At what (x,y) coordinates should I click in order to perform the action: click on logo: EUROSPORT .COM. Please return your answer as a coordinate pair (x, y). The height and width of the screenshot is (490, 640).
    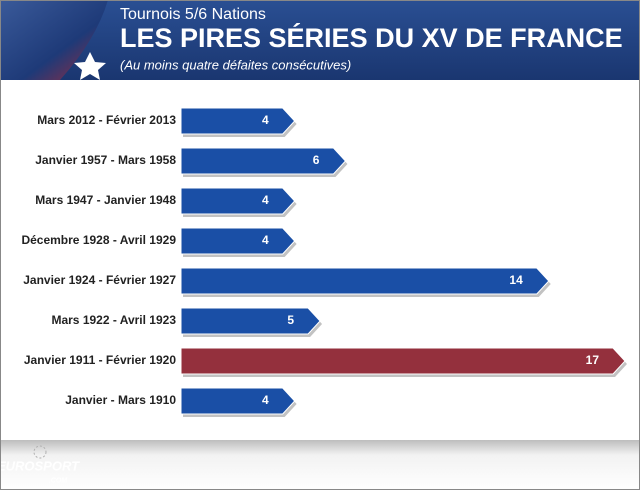
    Looking at the image, I should click on (40, 464).